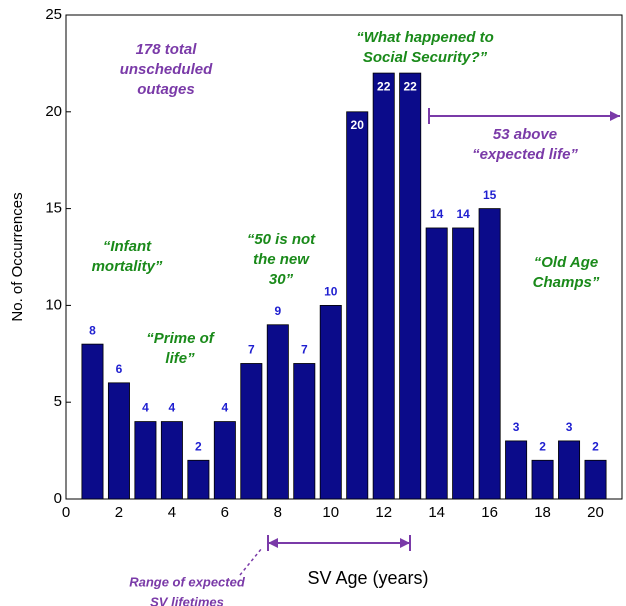 The width and height of the screenshot is (626, 606). I want to click on x-axis-label: SV Age (years), so click(367, 578).